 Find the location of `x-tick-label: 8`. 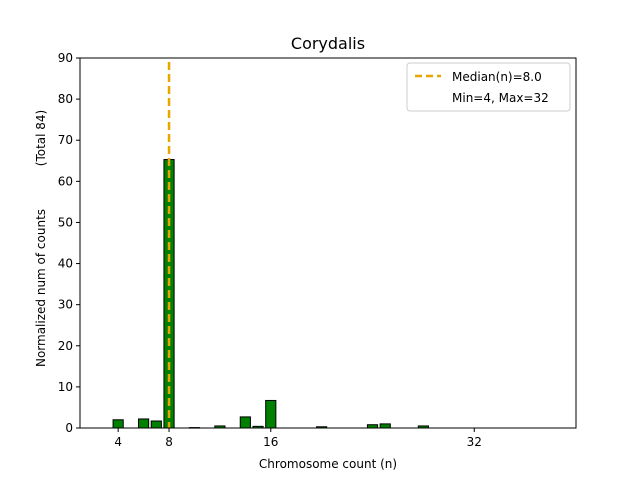

x-tick-label: 8 is located at coordinates (169, 442).